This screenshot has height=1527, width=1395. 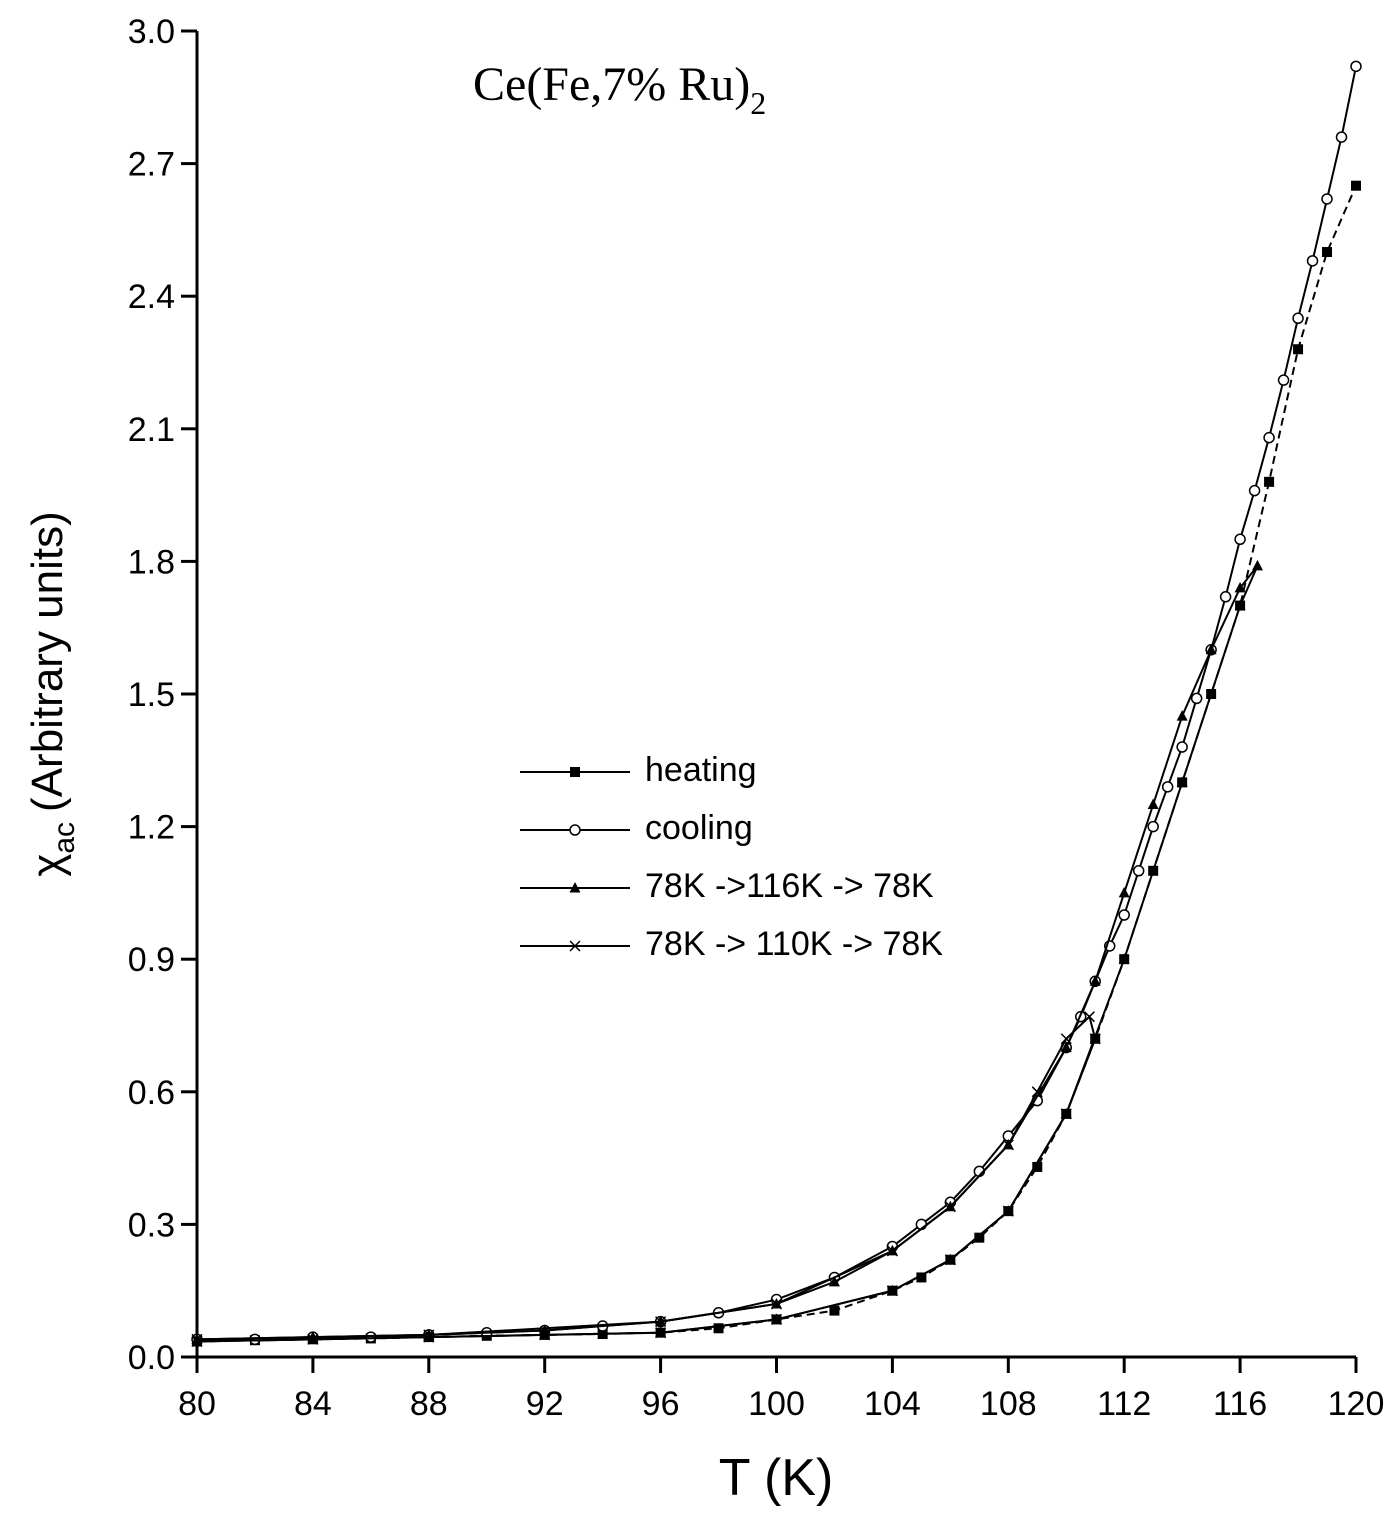 I want to click on y-tick-label: 0.9, so click(x=151, y=960).